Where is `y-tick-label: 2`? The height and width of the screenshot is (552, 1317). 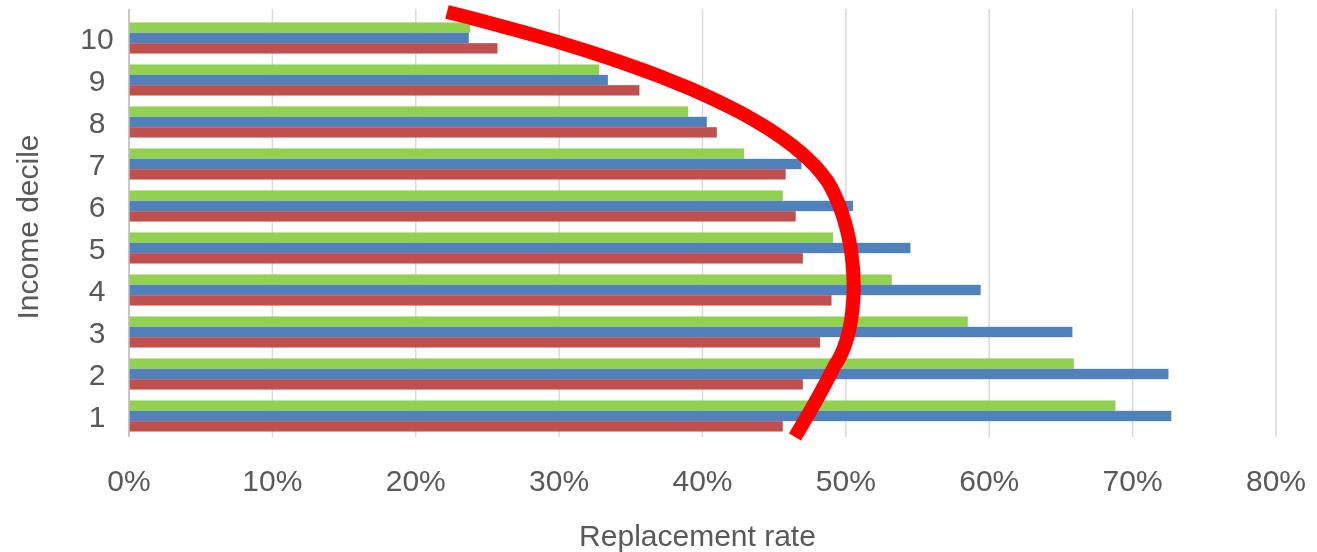
y-tick-label: 2 is located at coordinates (97, 374).